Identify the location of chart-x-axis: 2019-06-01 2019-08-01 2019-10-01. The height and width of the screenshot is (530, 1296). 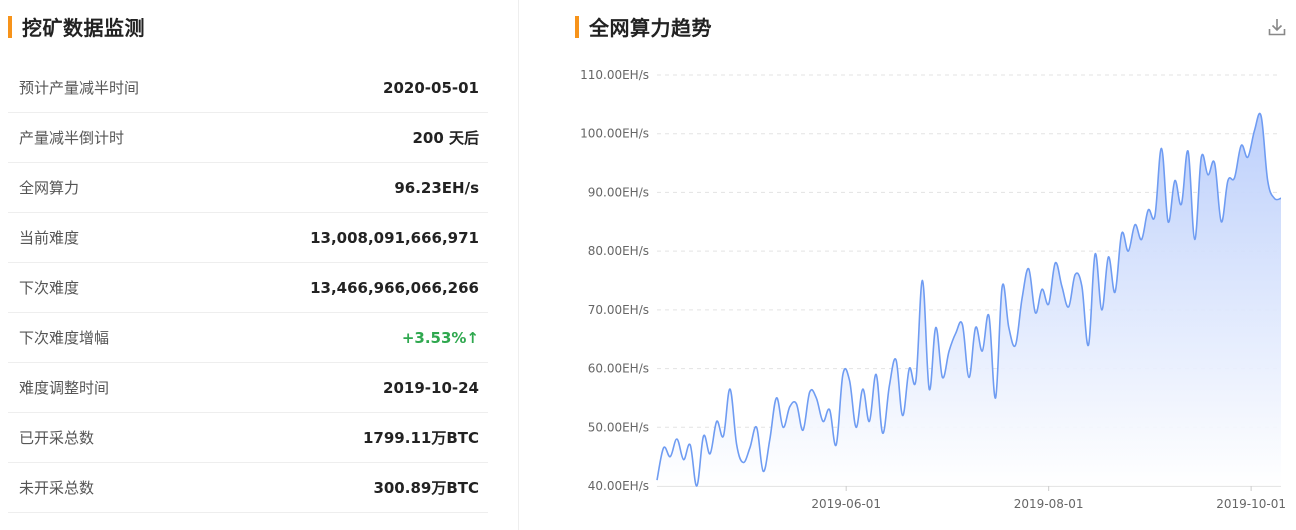
(1048, 498).